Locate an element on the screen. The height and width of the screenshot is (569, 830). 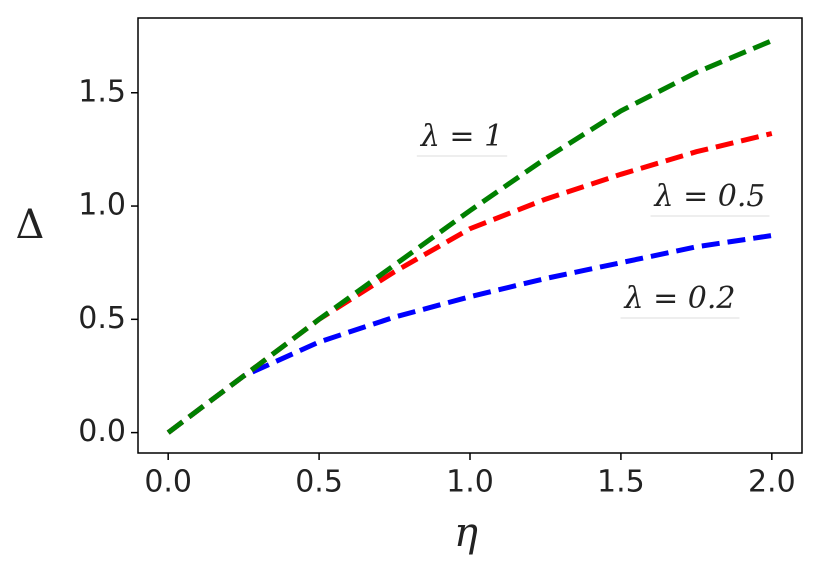
y-tick-label: 0.0 is located at coordinates (102, 431).